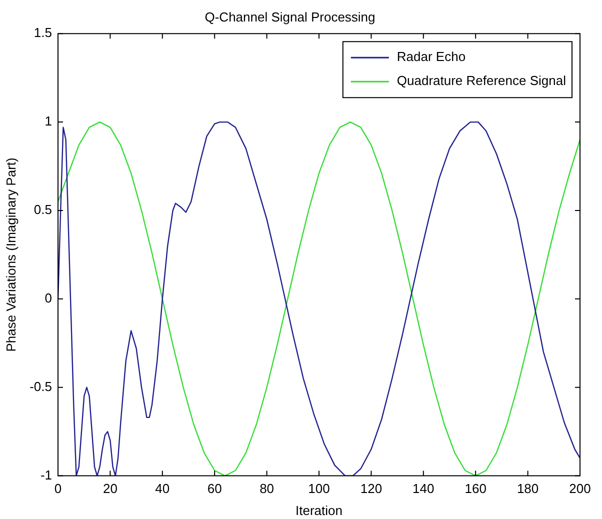  What do you see at coordinates (41, 386) in the screenshot?
I see `y-tick-label: -0.5` at bounding box center [41, 386].